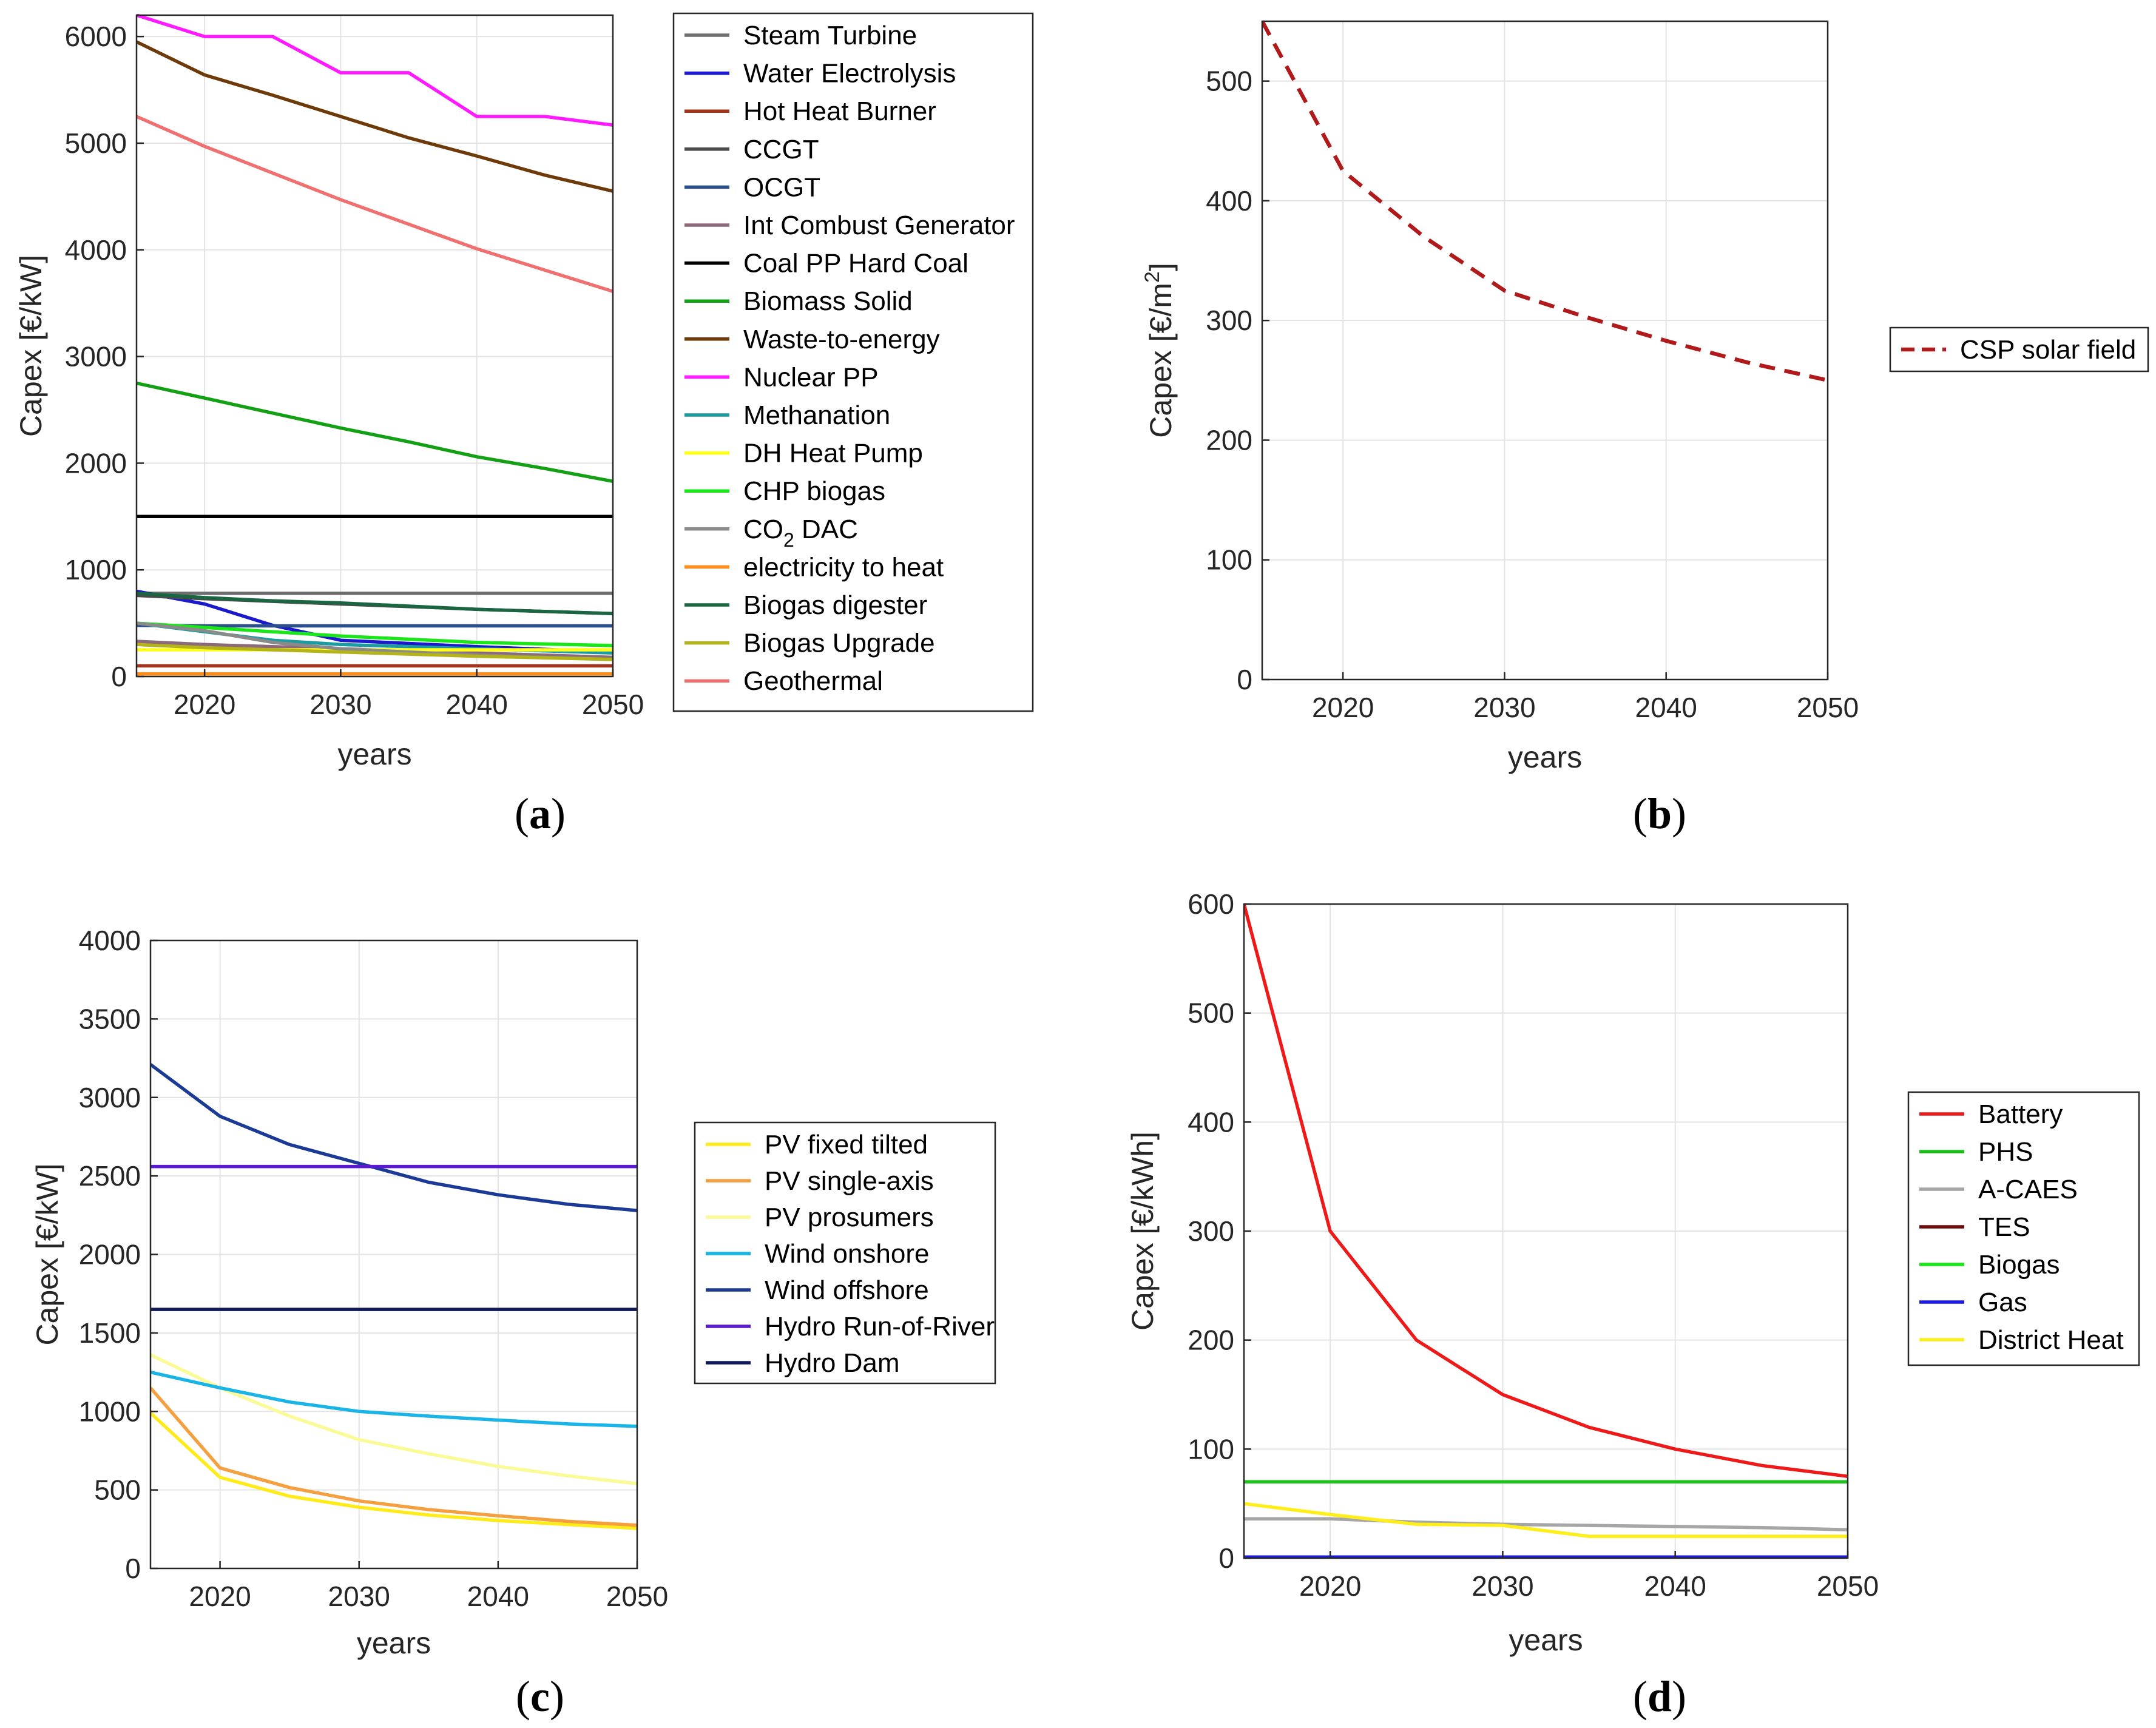  What do you see at coordinates (110, 1176) in the screenshot?
I see `y-tick-label-c-2500: 2500` at bounding box center [110, 1176].